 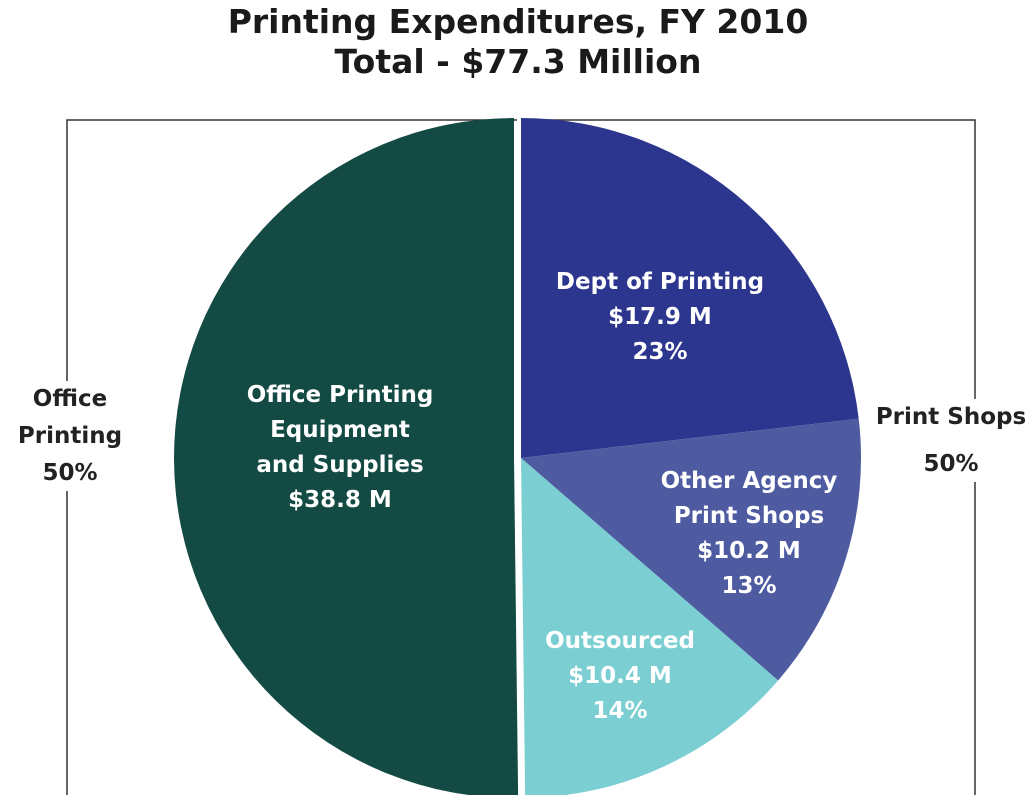 I want to click on slice-label-line: Equipment, so click(x=340, y=430).